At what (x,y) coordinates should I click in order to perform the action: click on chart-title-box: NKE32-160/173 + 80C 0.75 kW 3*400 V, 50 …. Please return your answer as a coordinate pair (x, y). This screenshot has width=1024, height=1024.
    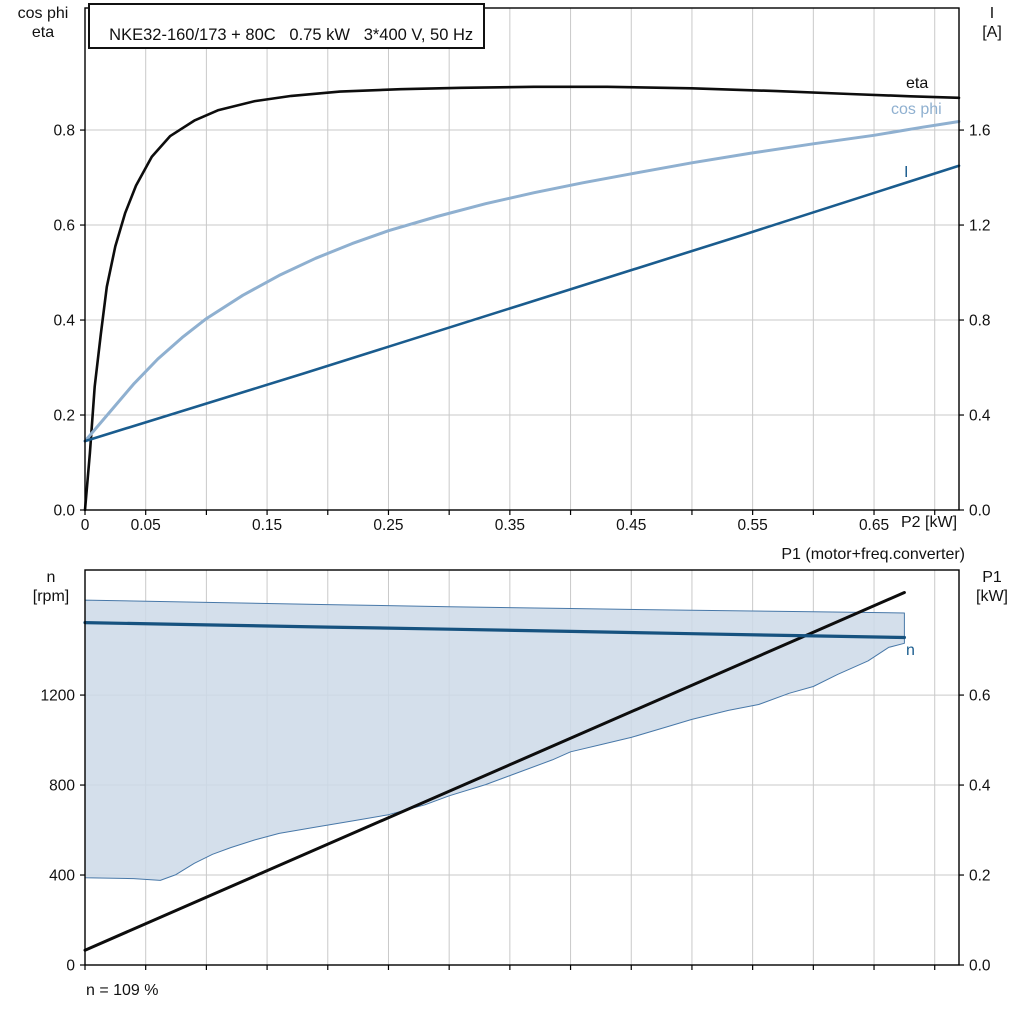
    Looking at the image, I should click on (287, 26).